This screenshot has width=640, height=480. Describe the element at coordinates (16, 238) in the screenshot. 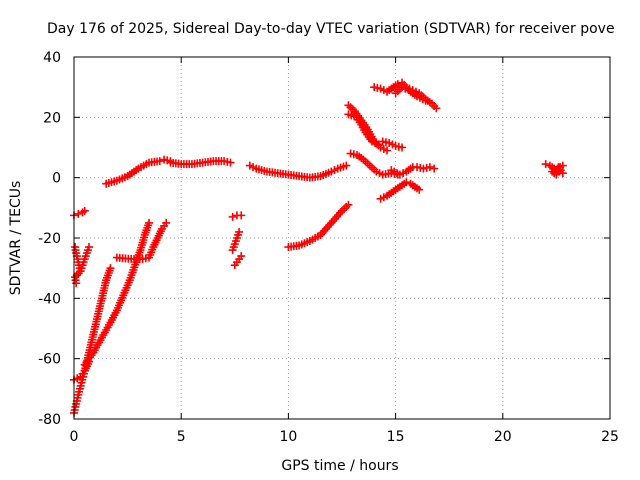

I see `y-axis-label: SDTVAR / TECUs` at that location.